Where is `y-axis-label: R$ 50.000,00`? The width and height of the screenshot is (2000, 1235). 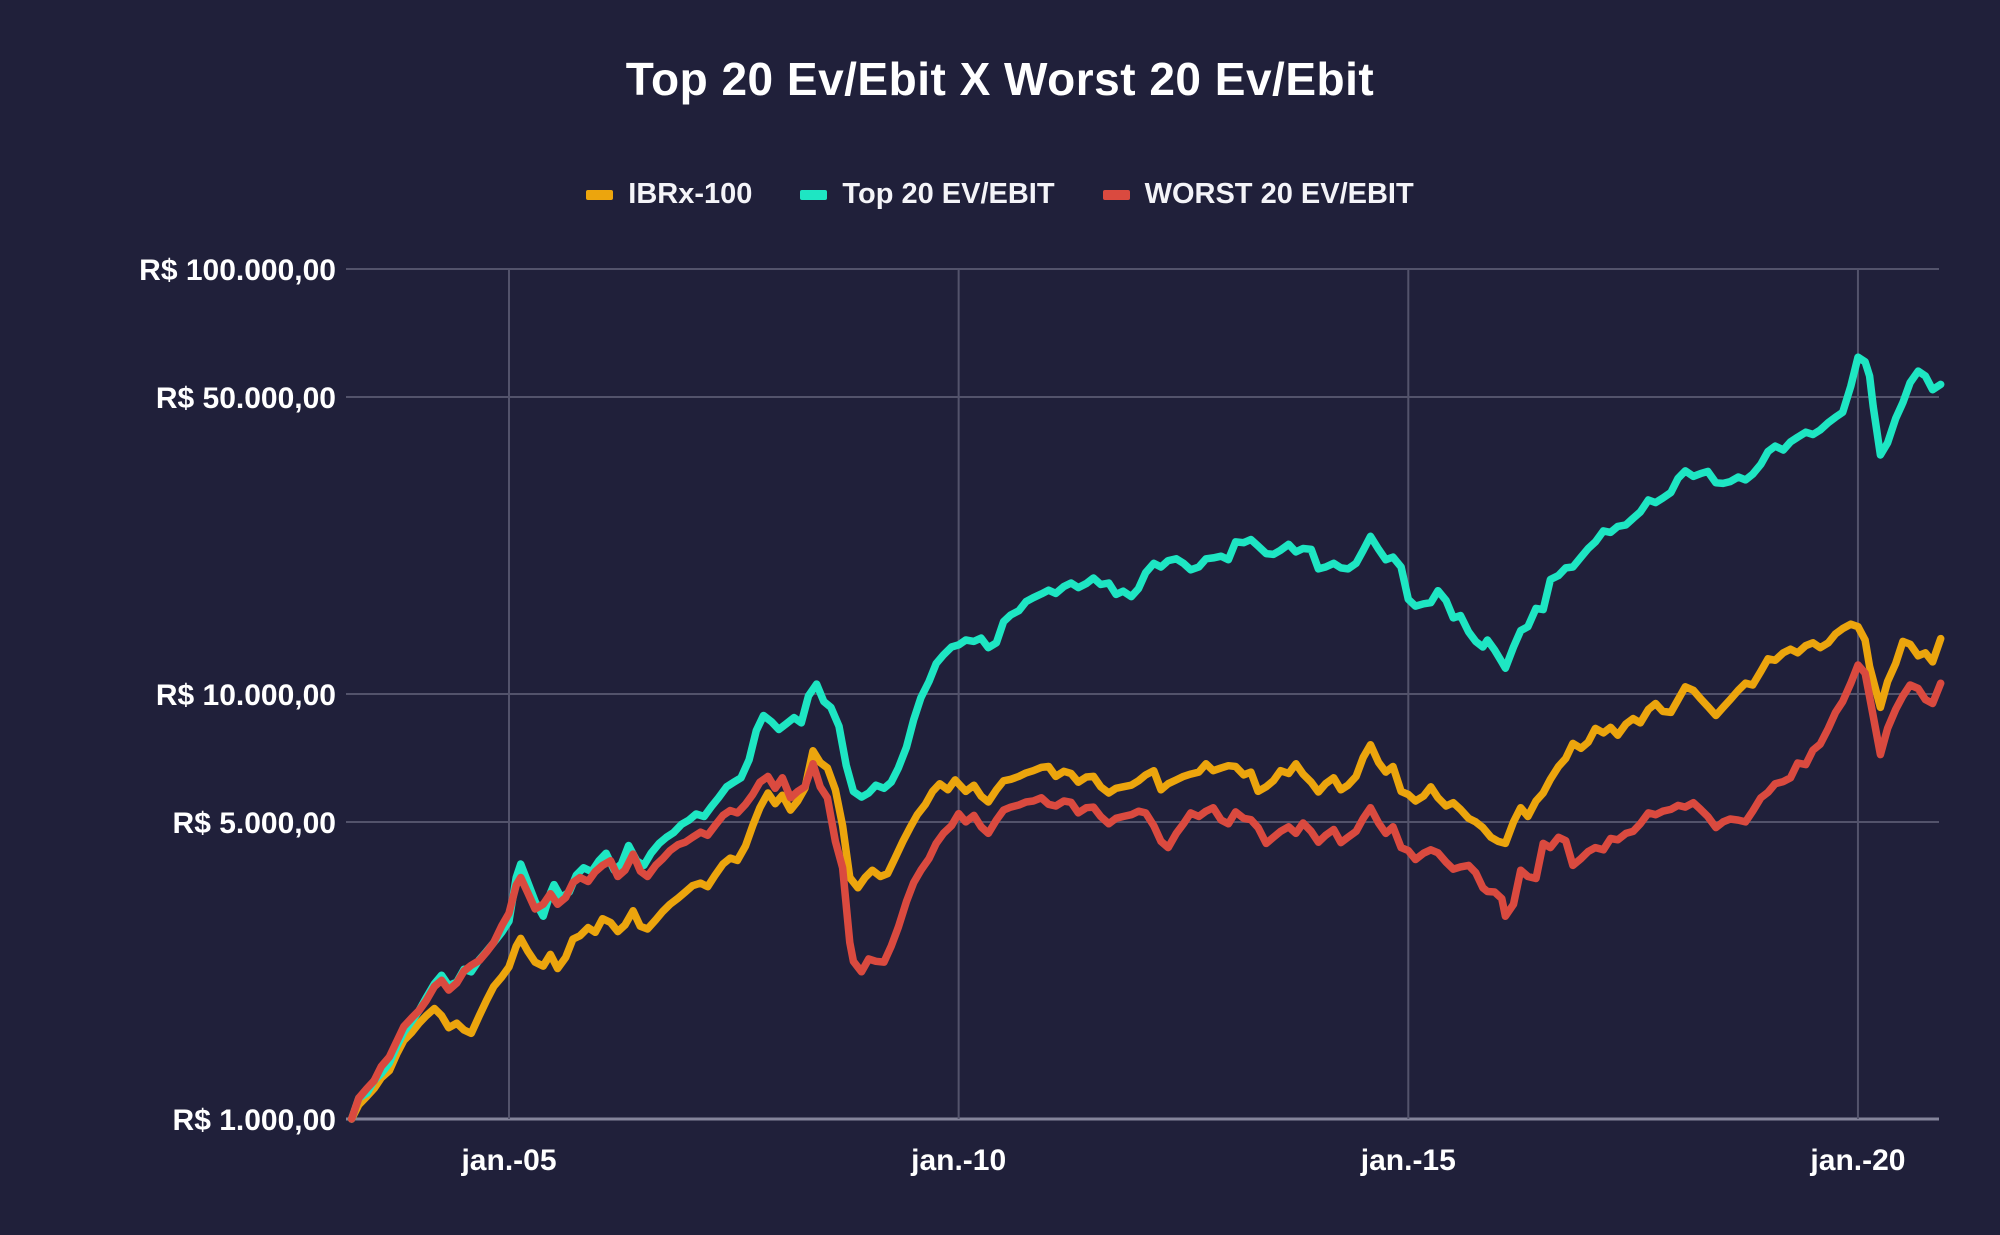
y-axis-label: R$ 50.000,00 is located at coordinates (246, 398).